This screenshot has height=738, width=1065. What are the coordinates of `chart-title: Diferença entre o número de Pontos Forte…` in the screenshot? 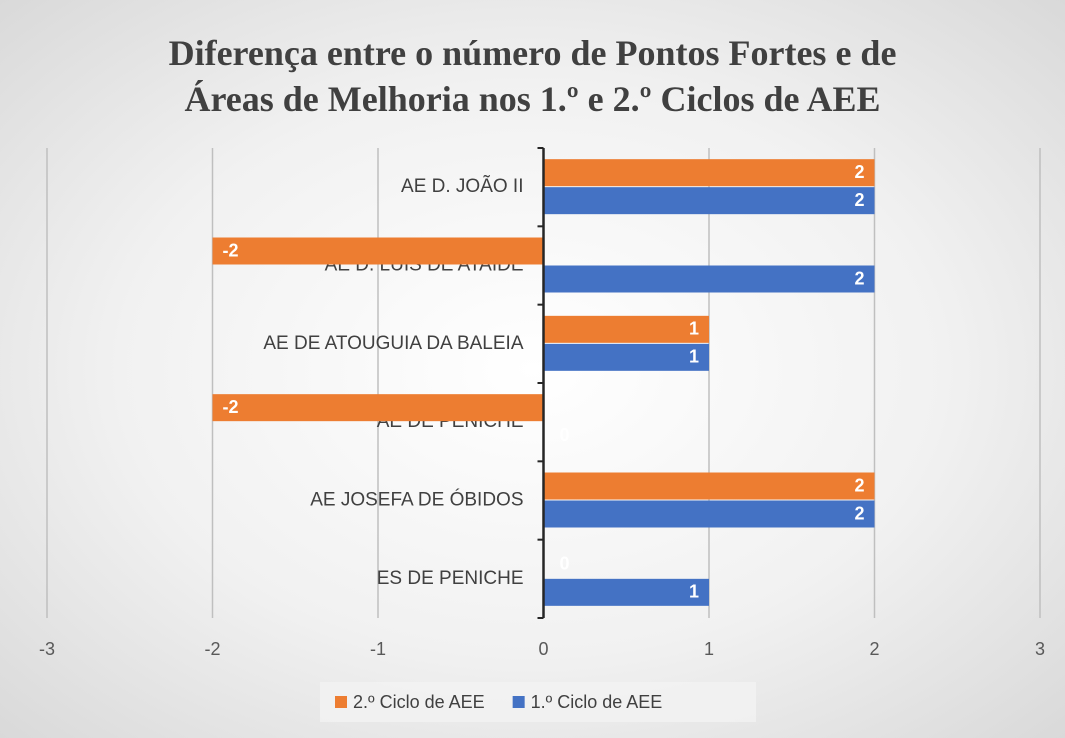 It's located at (532, 76).